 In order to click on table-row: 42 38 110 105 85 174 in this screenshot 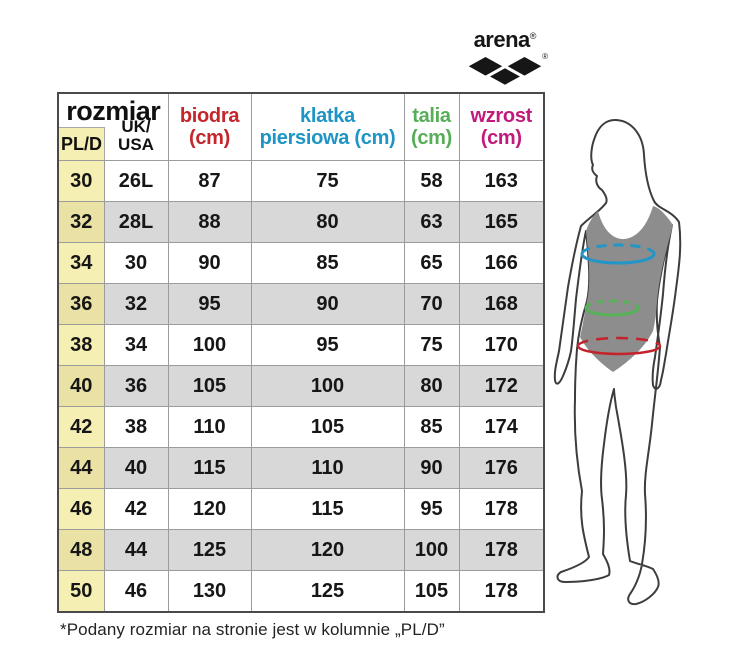, I will do `click(301, 427)`.